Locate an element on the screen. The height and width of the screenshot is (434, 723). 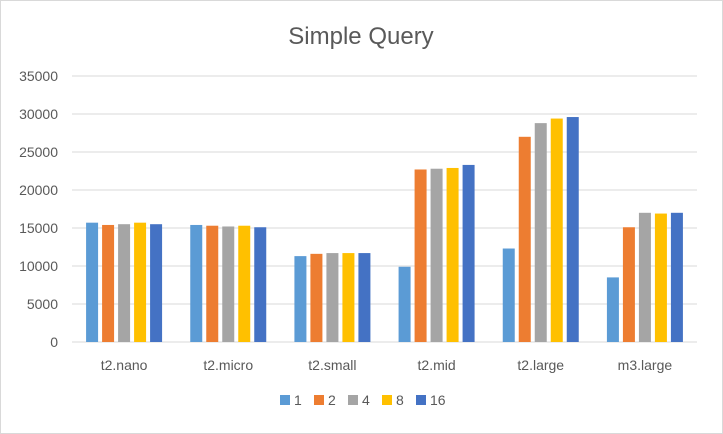
bar-t2.mid-series-16 is located at coordinates (468, 253).